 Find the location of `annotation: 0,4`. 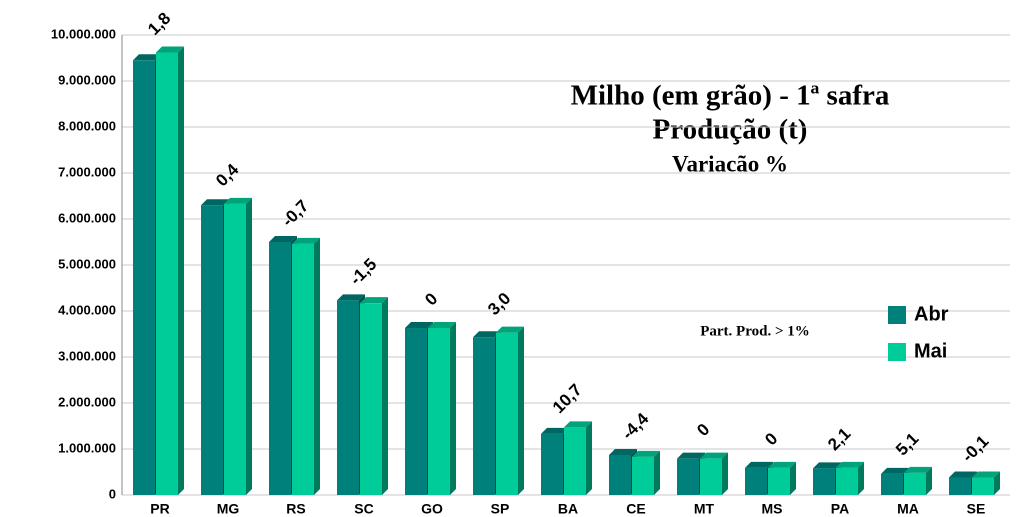

annotation: 0,4 is located at coordinates (227, 175).